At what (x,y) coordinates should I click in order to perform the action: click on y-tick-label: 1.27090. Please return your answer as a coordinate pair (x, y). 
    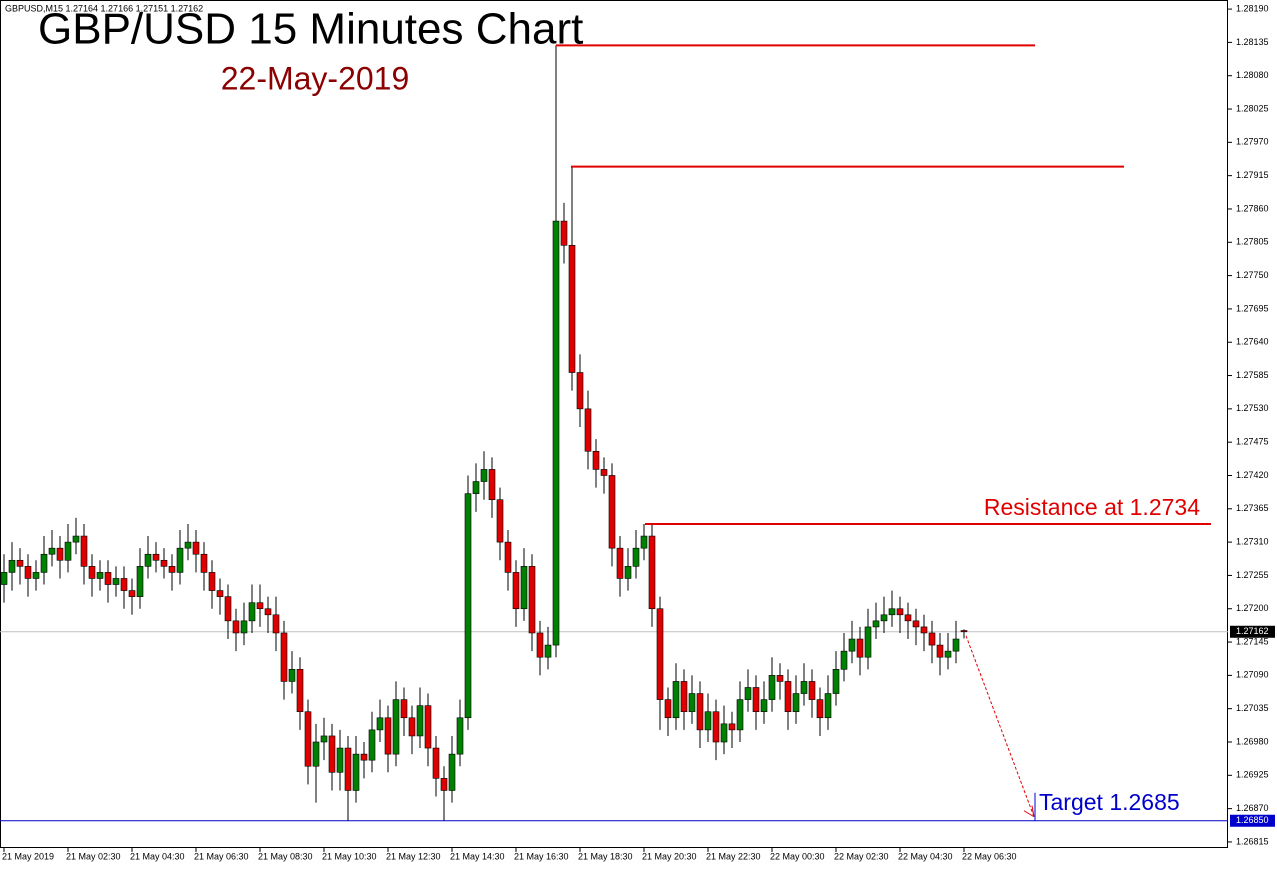
    Looking at the image, I should click on (1252, 675).